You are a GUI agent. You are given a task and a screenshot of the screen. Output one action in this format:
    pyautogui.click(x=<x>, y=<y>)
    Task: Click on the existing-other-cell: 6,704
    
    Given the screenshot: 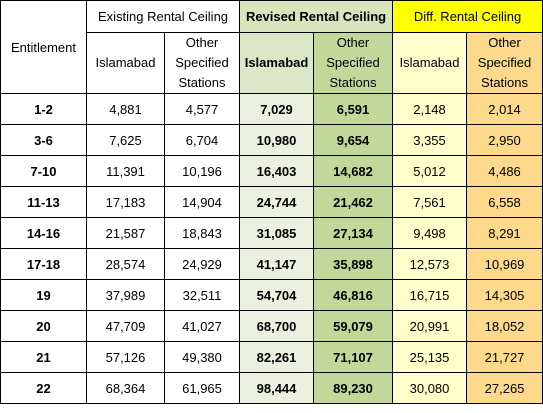 What is the action you would take?
    pyautogui.click(x=202, y=140)
    